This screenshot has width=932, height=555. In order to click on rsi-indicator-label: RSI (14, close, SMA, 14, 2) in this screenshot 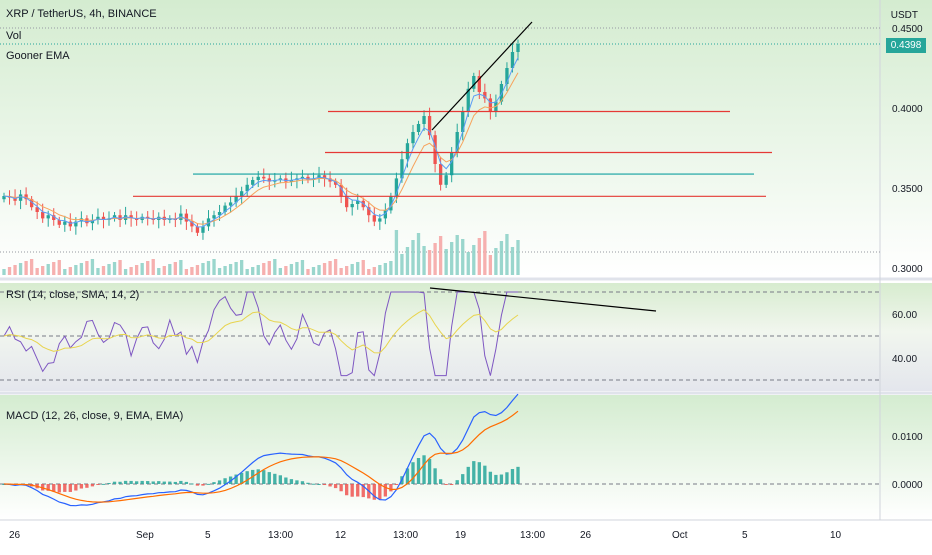, I will do `click(73, 295)`.